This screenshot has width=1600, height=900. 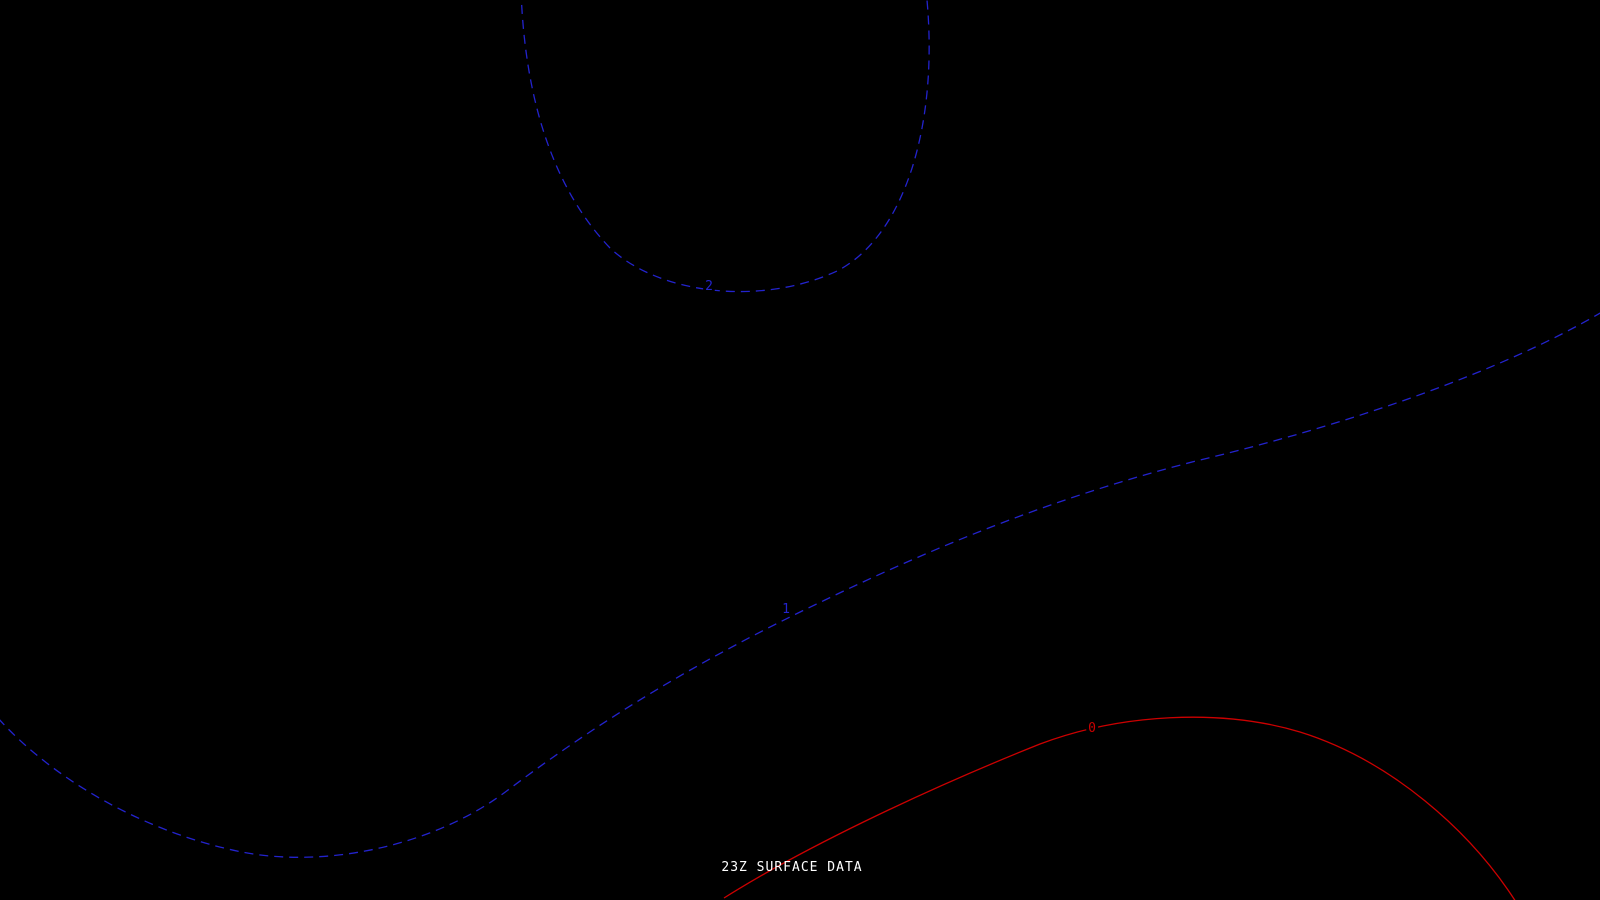 I want to click on contour-label-1: 1, so click(x=786, y=609).